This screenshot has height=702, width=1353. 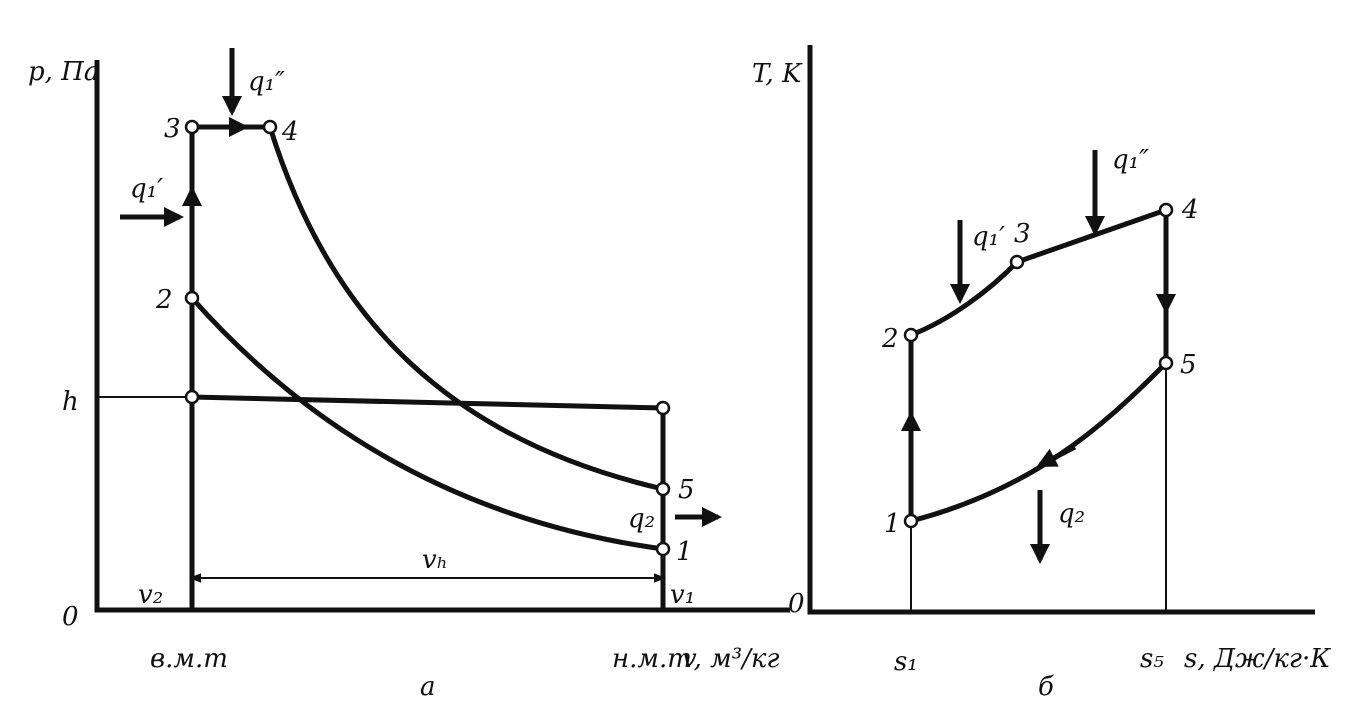 I want to click on heat-input, so click(x=1038, y=363).